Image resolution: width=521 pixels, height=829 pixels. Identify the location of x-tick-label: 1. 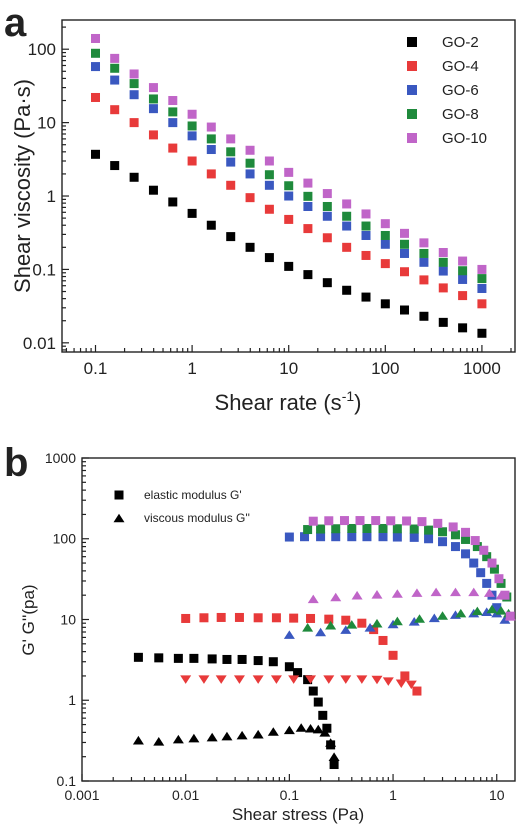
(191, 368).